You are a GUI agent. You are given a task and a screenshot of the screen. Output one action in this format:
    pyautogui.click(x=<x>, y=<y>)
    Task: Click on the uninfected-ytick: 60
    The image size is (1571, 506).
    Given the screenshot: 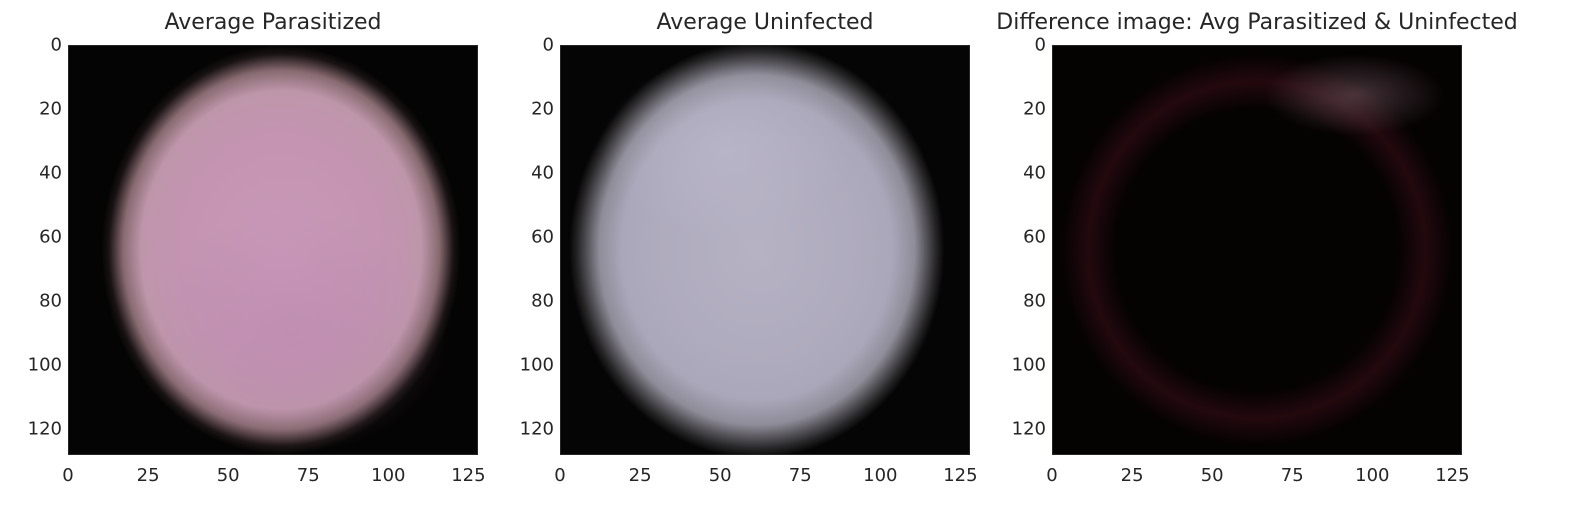 What is the action you would take?
    pyautogui.click(x=542, y=237)
    